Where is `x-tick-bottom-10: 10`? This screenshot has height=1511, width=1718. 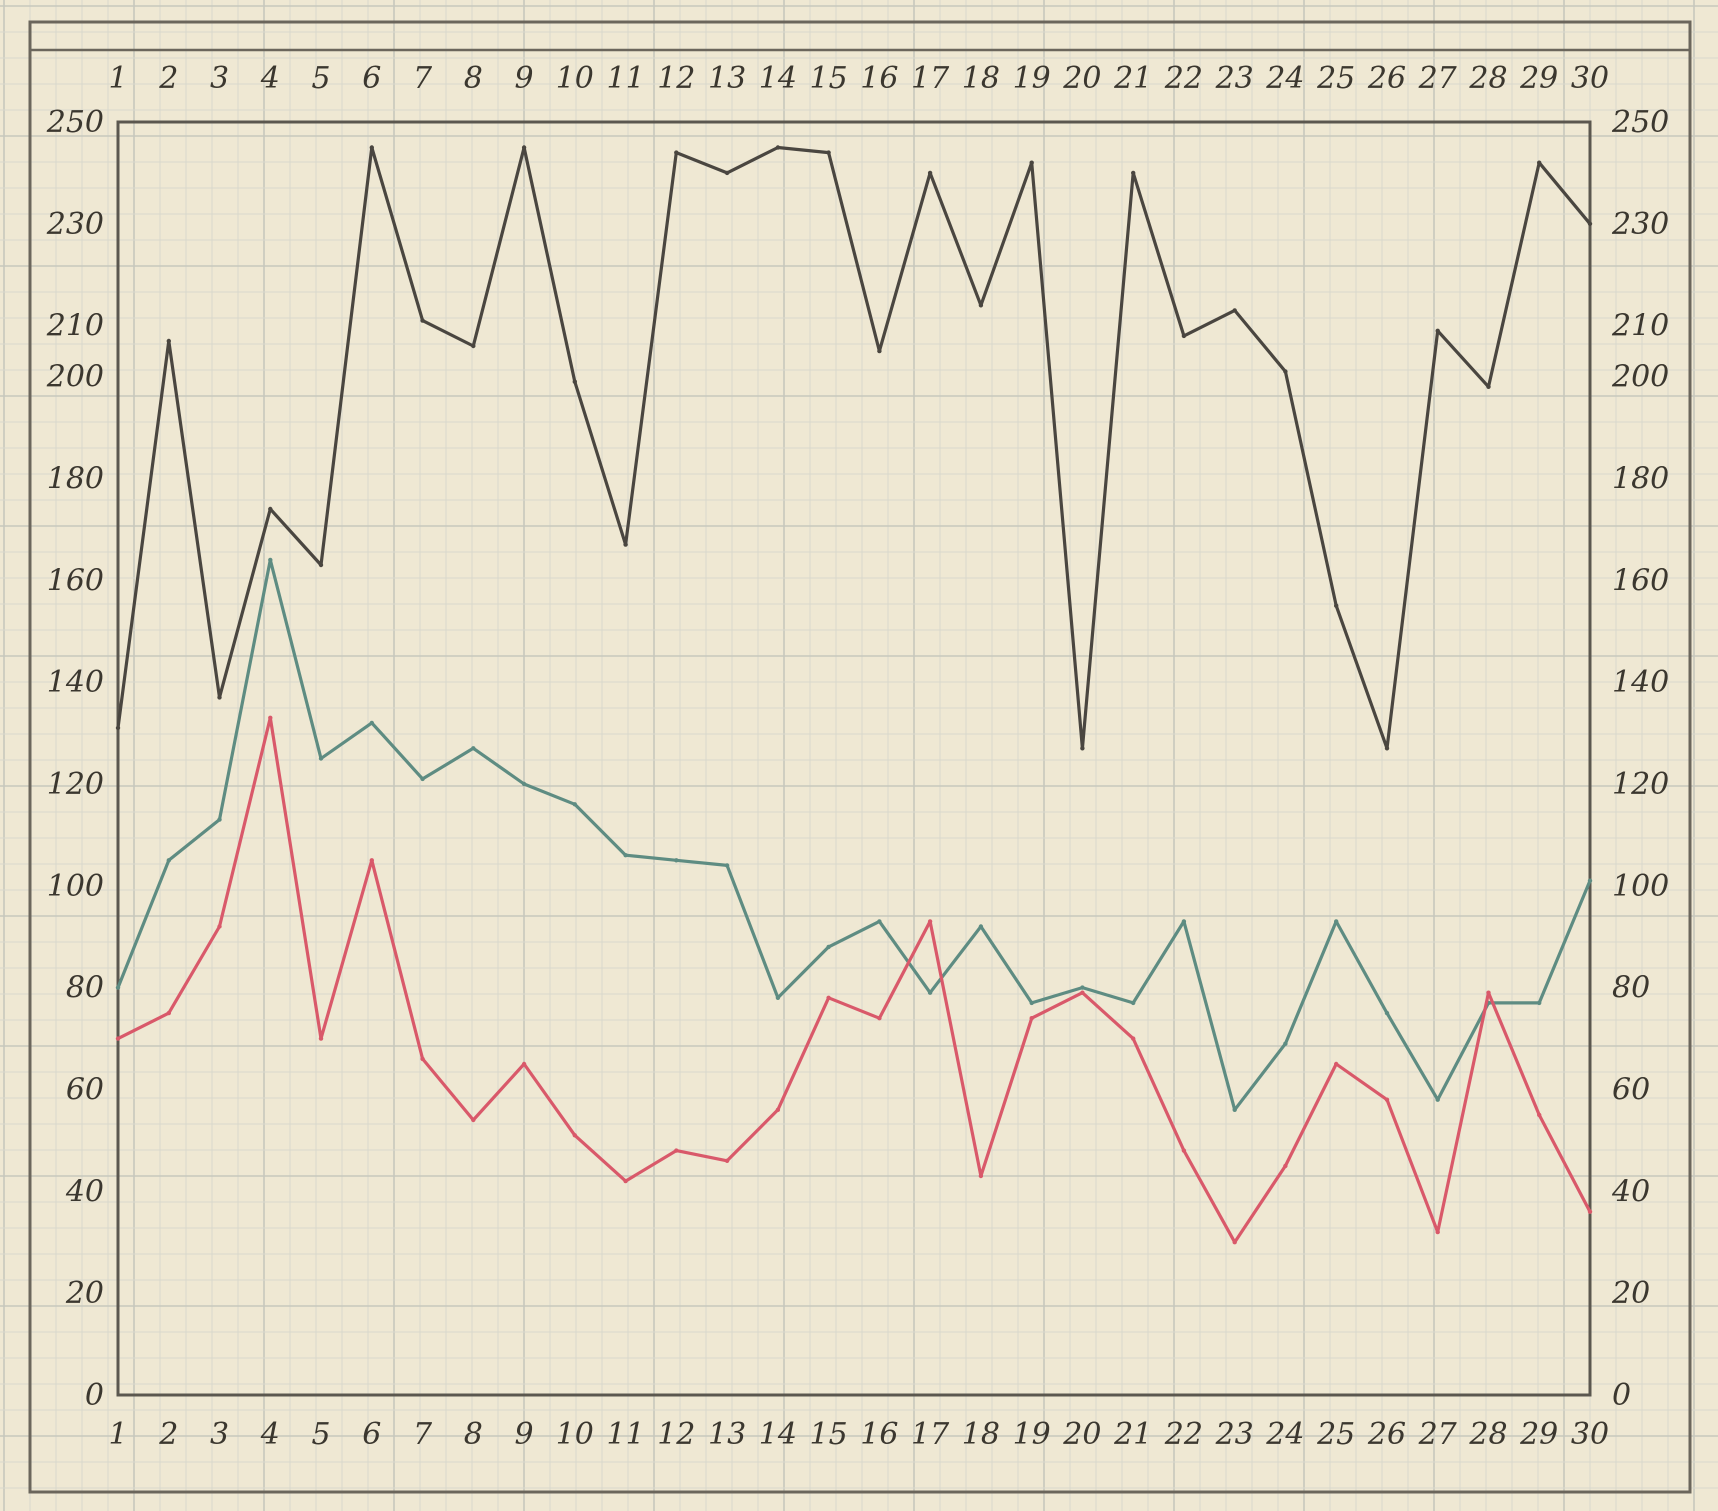 x-tick-bottom-10: 10 is located at coordinates (575, 1434).